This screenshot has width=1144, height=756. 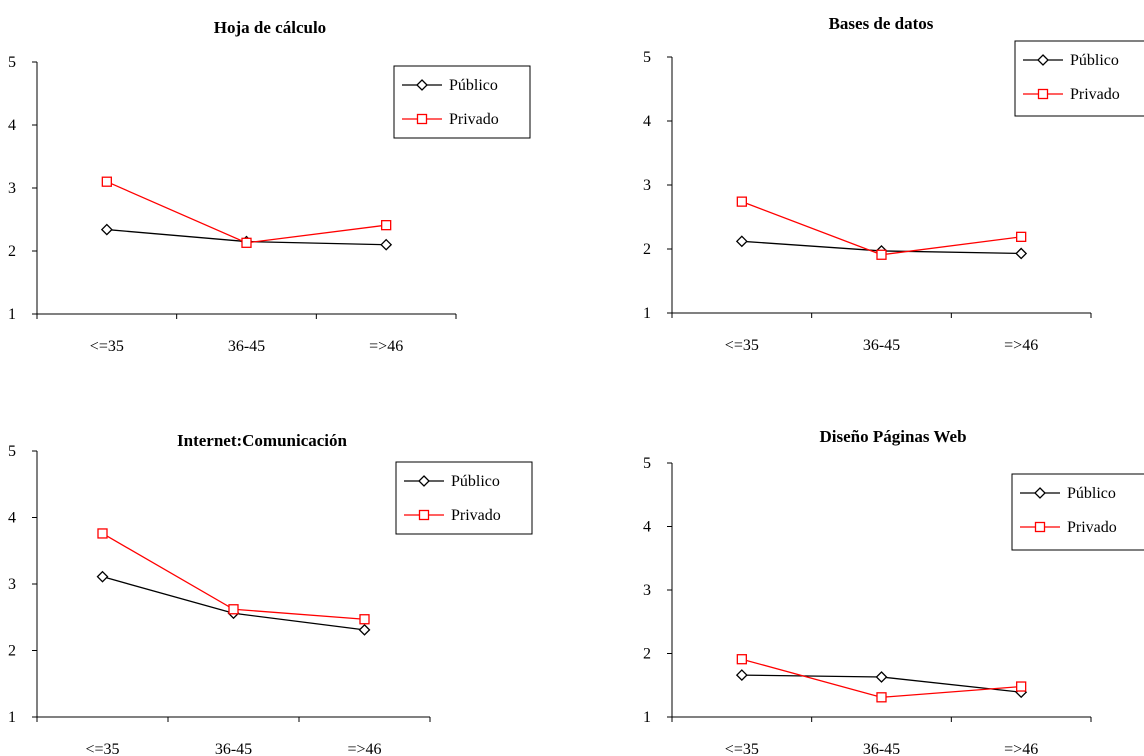 What do you see at coordinates (892, 436) in the screenshot?
I see `chart-title: Diseño Páginas Web` at bounding box center [892, 436].